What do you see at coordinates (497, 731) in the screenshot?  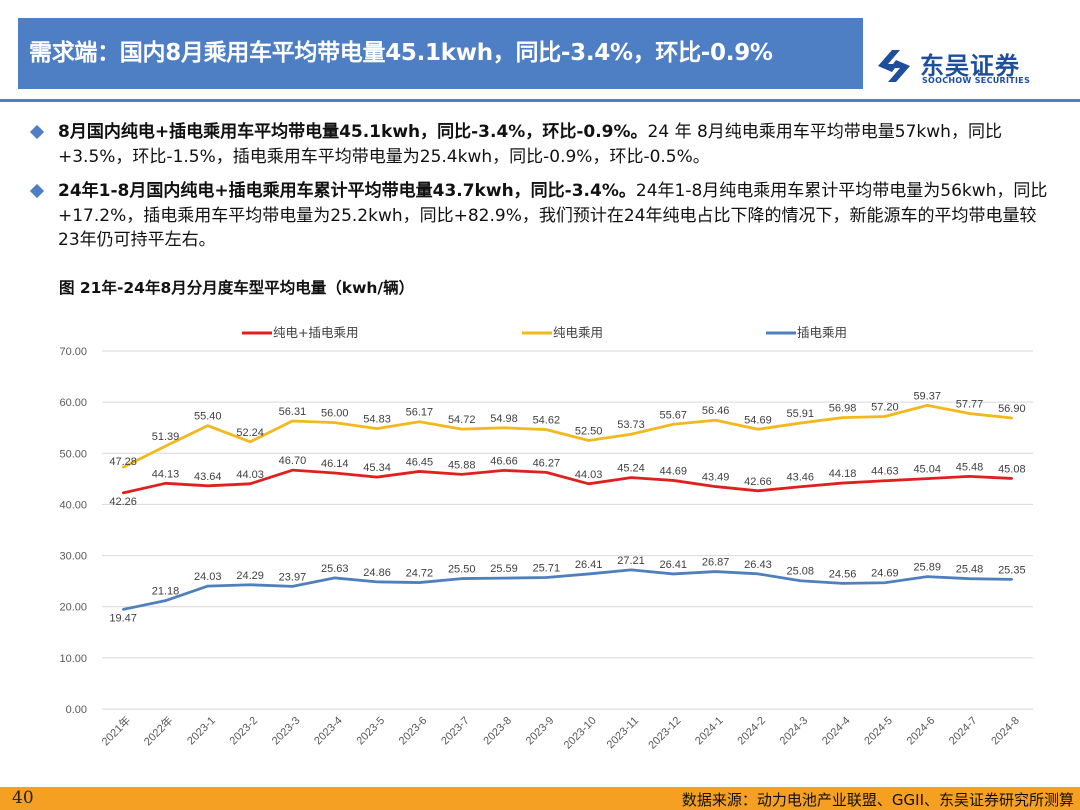 I see `x-tick-label: 2023-8` at bounding box center [497, 731].